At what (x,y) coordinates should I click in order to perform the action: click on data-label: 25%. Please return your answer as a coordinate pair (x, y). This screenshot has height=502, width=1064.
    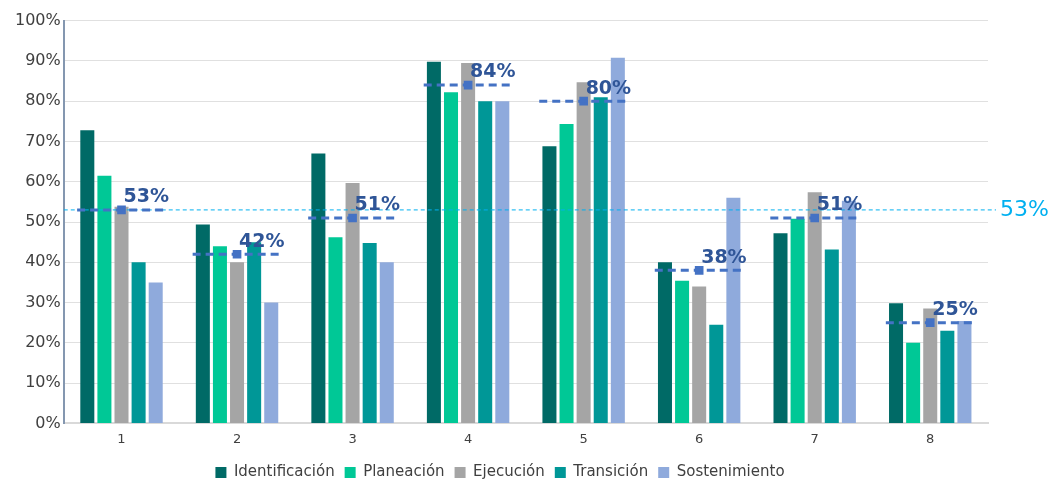
    Looking at the image, I should click on (955, 308).